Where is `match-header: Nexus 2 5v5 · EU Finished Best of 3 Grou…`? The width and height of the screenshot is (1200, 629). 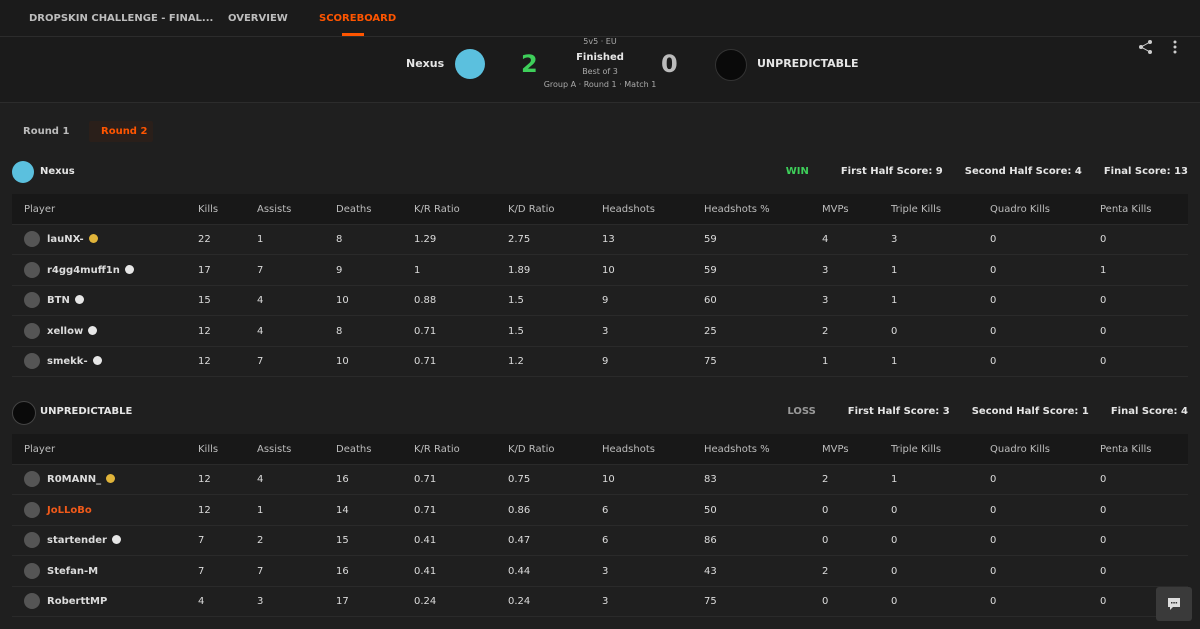 match-header: Nexus 2 5v5 · EU Finished Best of 3 Grou… is located at coordinates (600, 70).